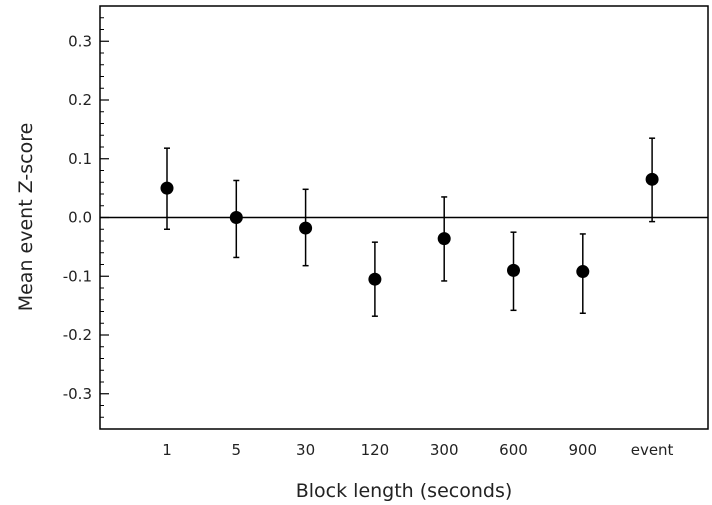 The image size is (712, 505). I want to click on y-axis-minor-ticks, so click(102, 217).